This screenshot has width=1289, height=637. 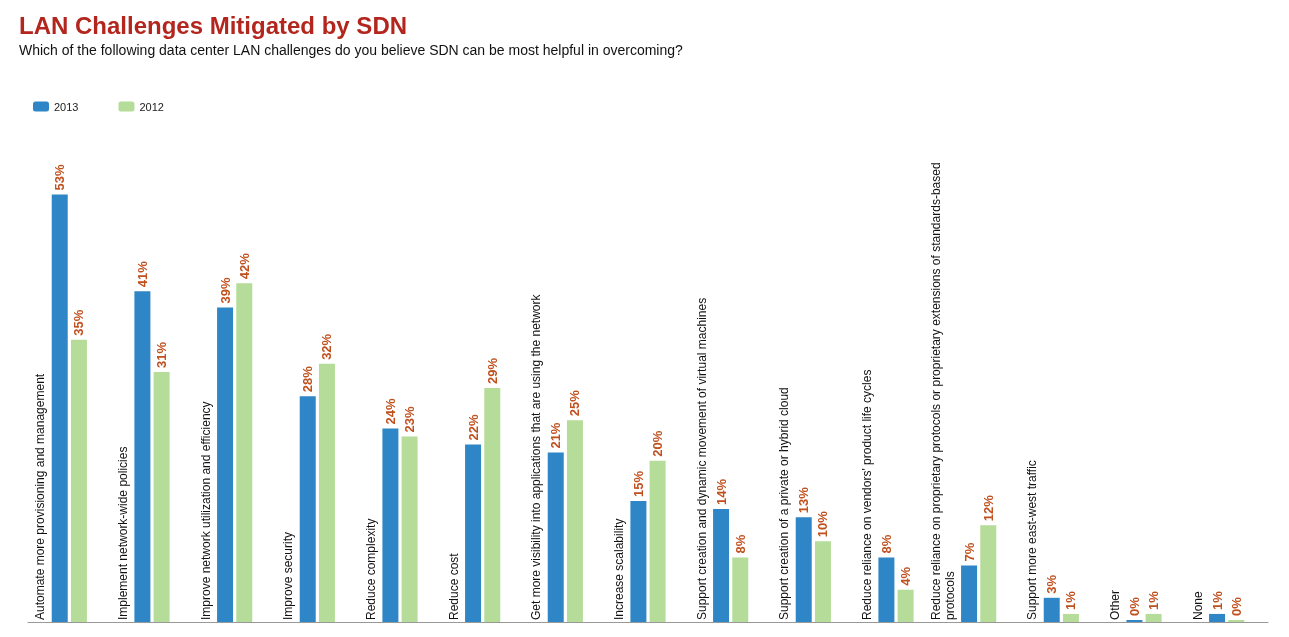 I want to click on chart-title: LAN Challenges Mitigated by SDN, so click(x=213, y=25).